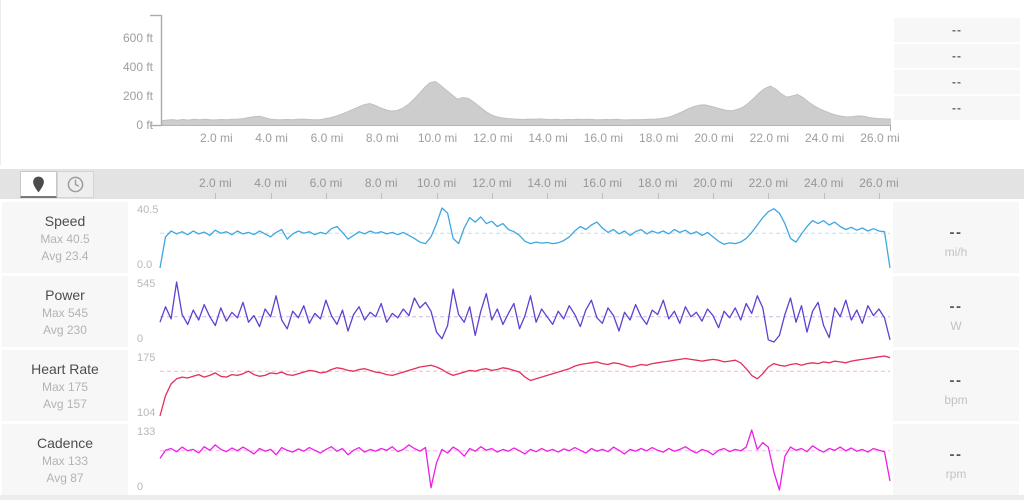  Describe the element at coordinates (956, 474) in the screenshot. I see `metric-unit: rpm` at that location.